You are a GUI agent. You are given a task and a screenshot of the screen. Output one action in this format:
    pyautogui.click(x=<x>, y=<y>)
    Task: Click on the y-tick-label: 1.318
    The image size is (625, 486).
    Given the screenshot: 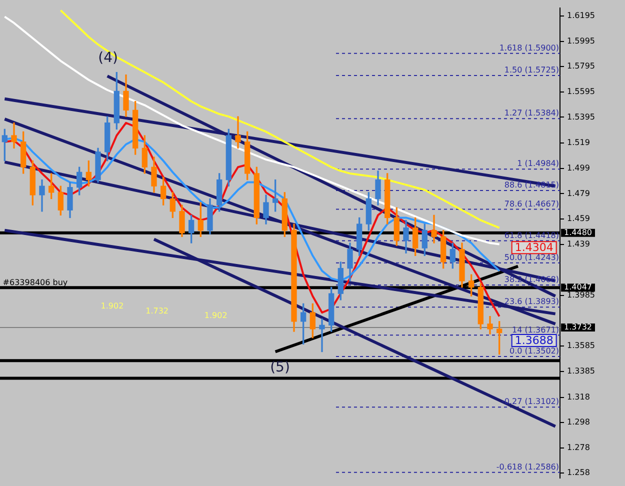 What is the action you would take?
    pyautogui.click(x=578, y=397)
    